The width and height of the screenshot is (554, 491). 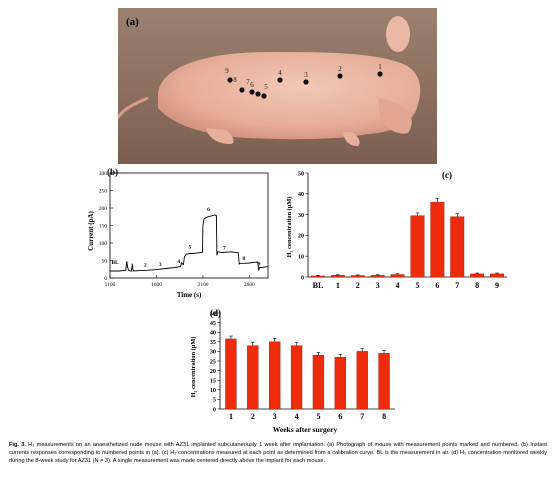 I want to click on trace-annotation: 4, so click(x=178, y=262).